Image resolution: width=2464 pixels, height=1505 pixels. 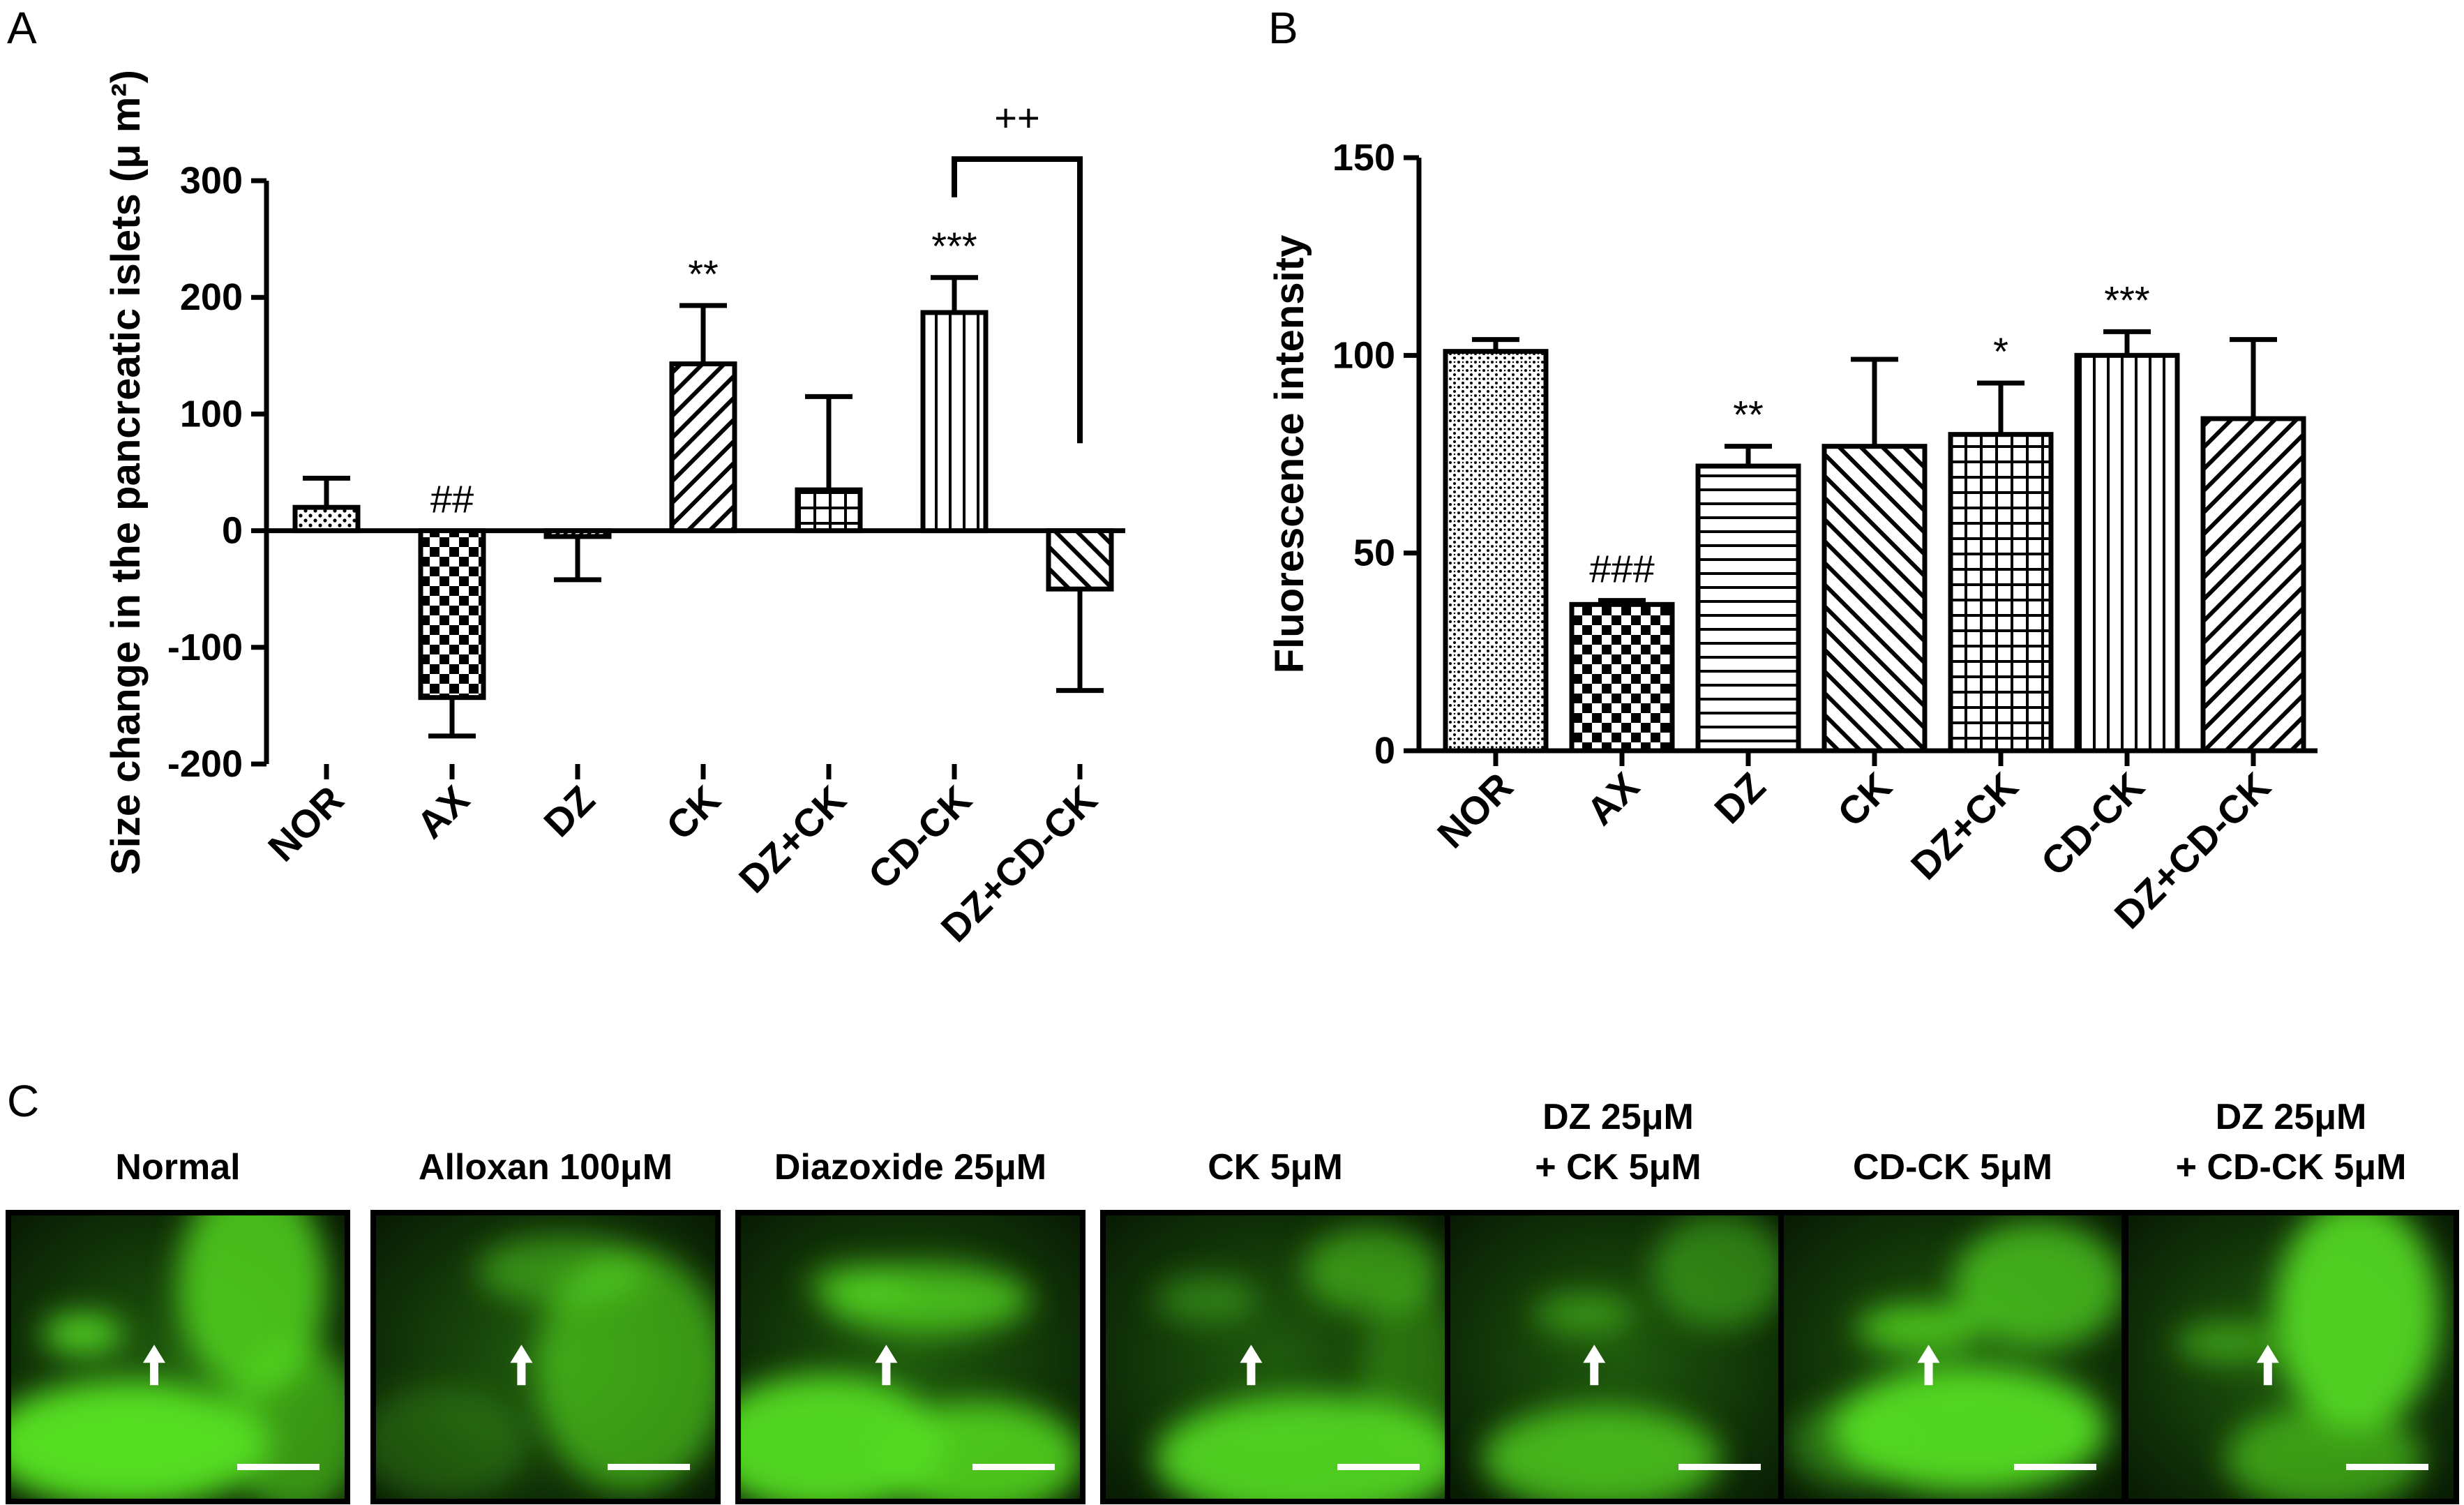 What do you see at coordinates (1018, 300) in the screenshot?
I see `comparison-bracket` at bounding box center [1018, 300].